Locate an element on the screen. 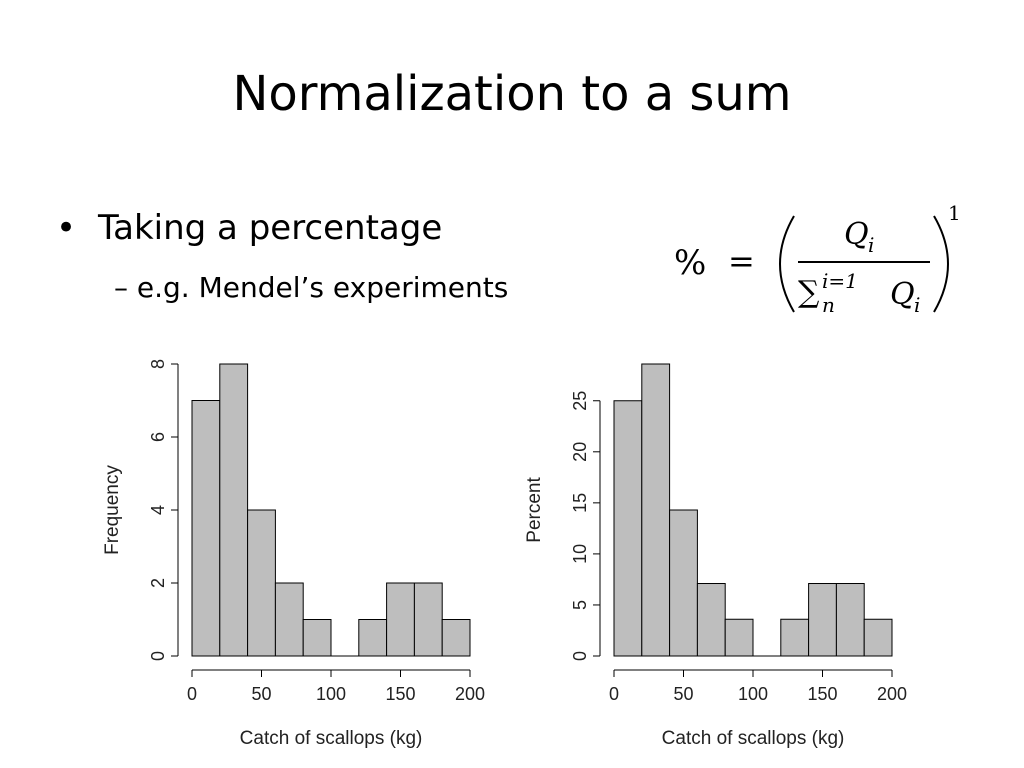 This screenshot has height=768, width=1024. formula-sum-sup: i=1 is located at coordinates (840, 281).